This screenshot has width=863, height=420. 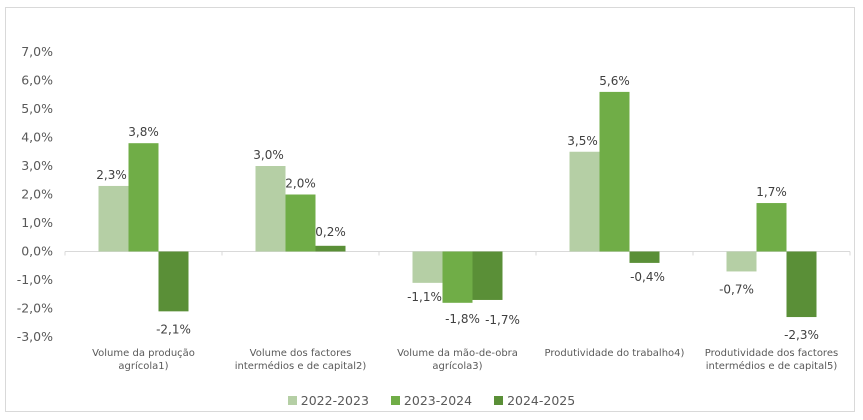 What do you see at coordinates (301, 353) in the screenshot?
I see `x-category-label: Volume dos factores` at bounding box center [301, 353].